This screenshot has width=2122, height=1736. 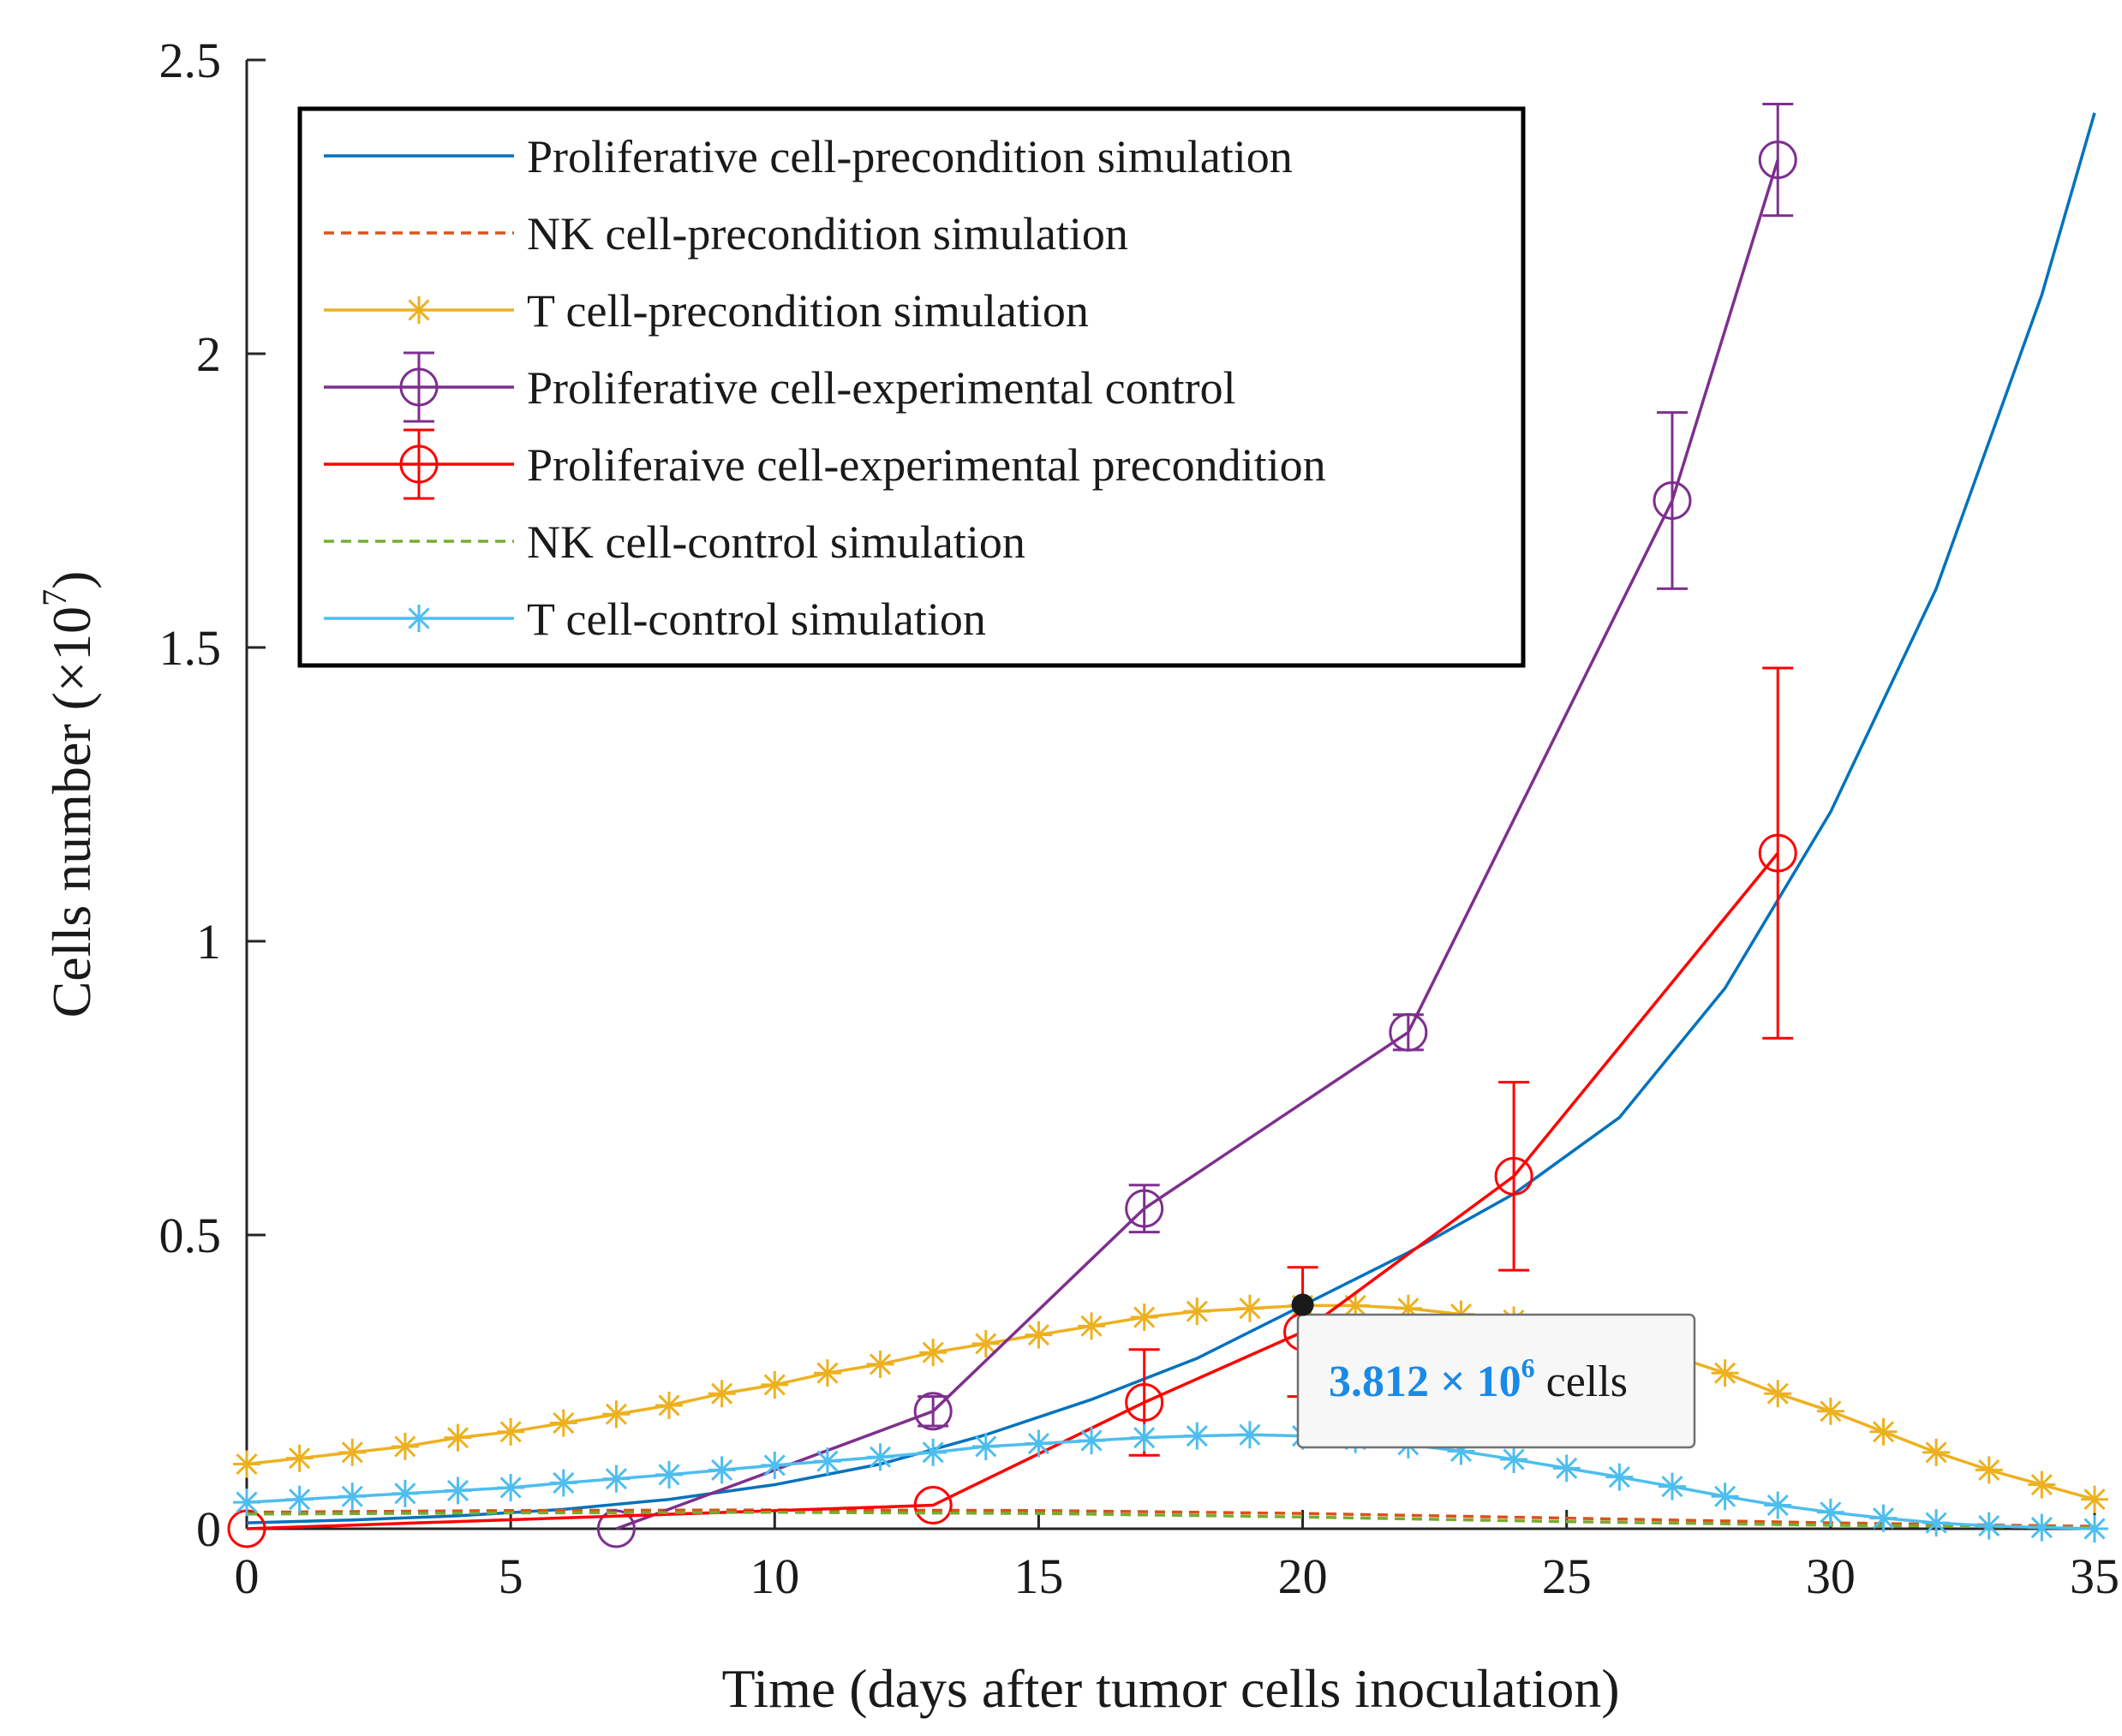 What do you see at coordinates (757, 619) in the screenshot?
I see `legend-label: T cell-control simulation` at bounding box center [757, 619].